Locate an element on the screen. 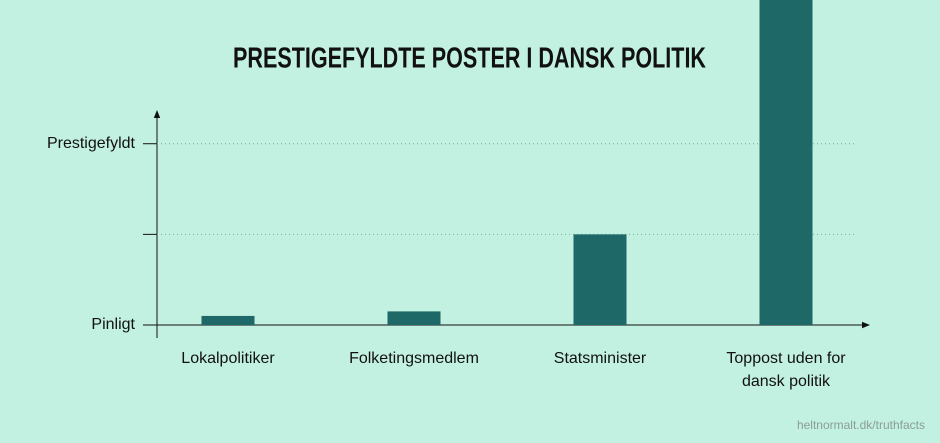  x-tick-label: Lokalpolitiker is located at coordinates (228, 358).